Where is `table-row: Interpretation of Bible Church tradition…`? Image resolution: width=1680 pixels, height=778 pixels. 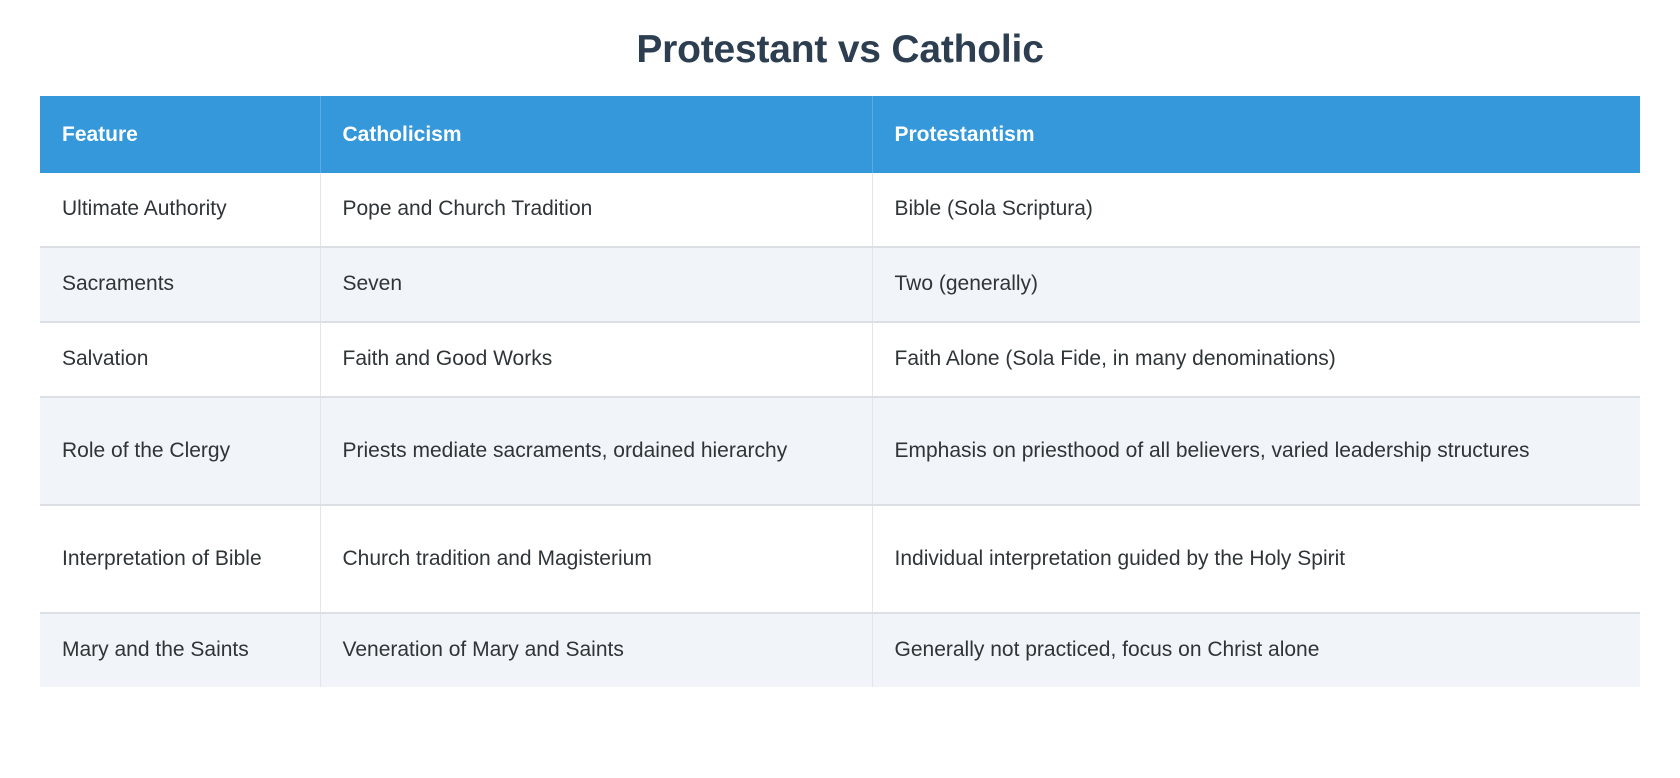 table-row: Interpretation of Bible Church tradition… is located at coordinates (840, 560).